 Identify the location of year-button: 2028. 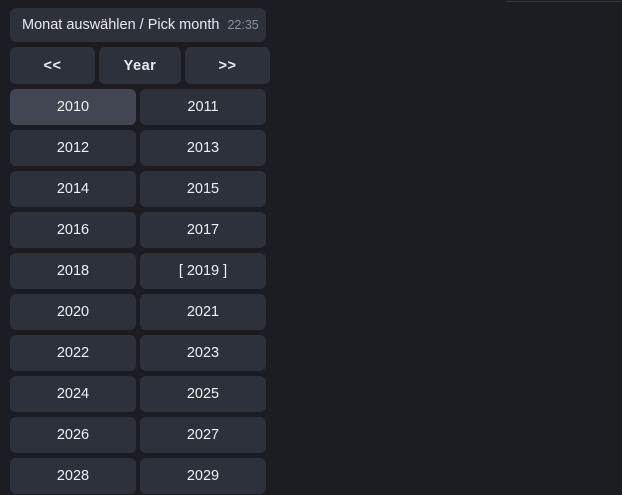
(73, 476).